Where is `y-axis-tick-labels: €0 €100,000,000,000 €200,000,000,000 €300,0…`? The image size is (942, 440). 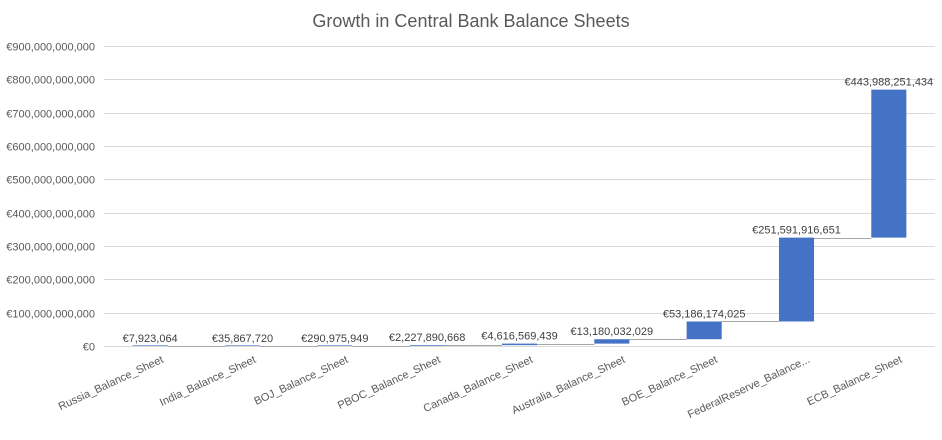
y-axis-tick-labels: €0 €100,000,000,000 €200,000,000,000 €300,0… is located at coordinates (50, 198).